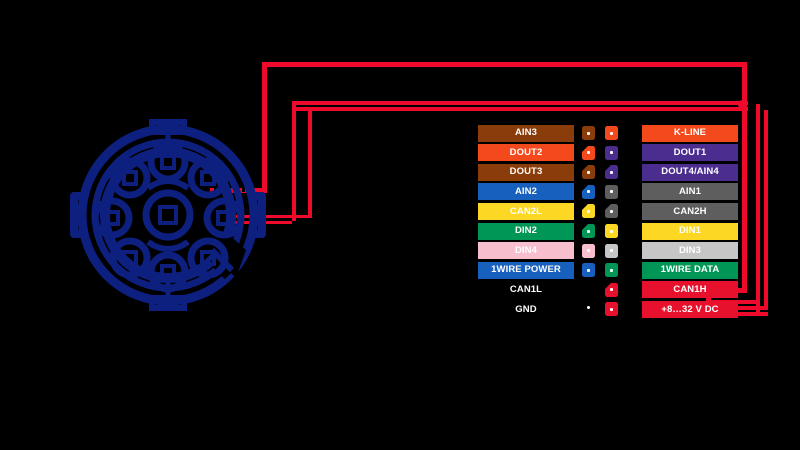 This screenshot has width=800, height=450. What do you see at coordinates (526, 192) in the screenshot?
I see `pin-label-left: AIN2` at bounding box center [526, 192].